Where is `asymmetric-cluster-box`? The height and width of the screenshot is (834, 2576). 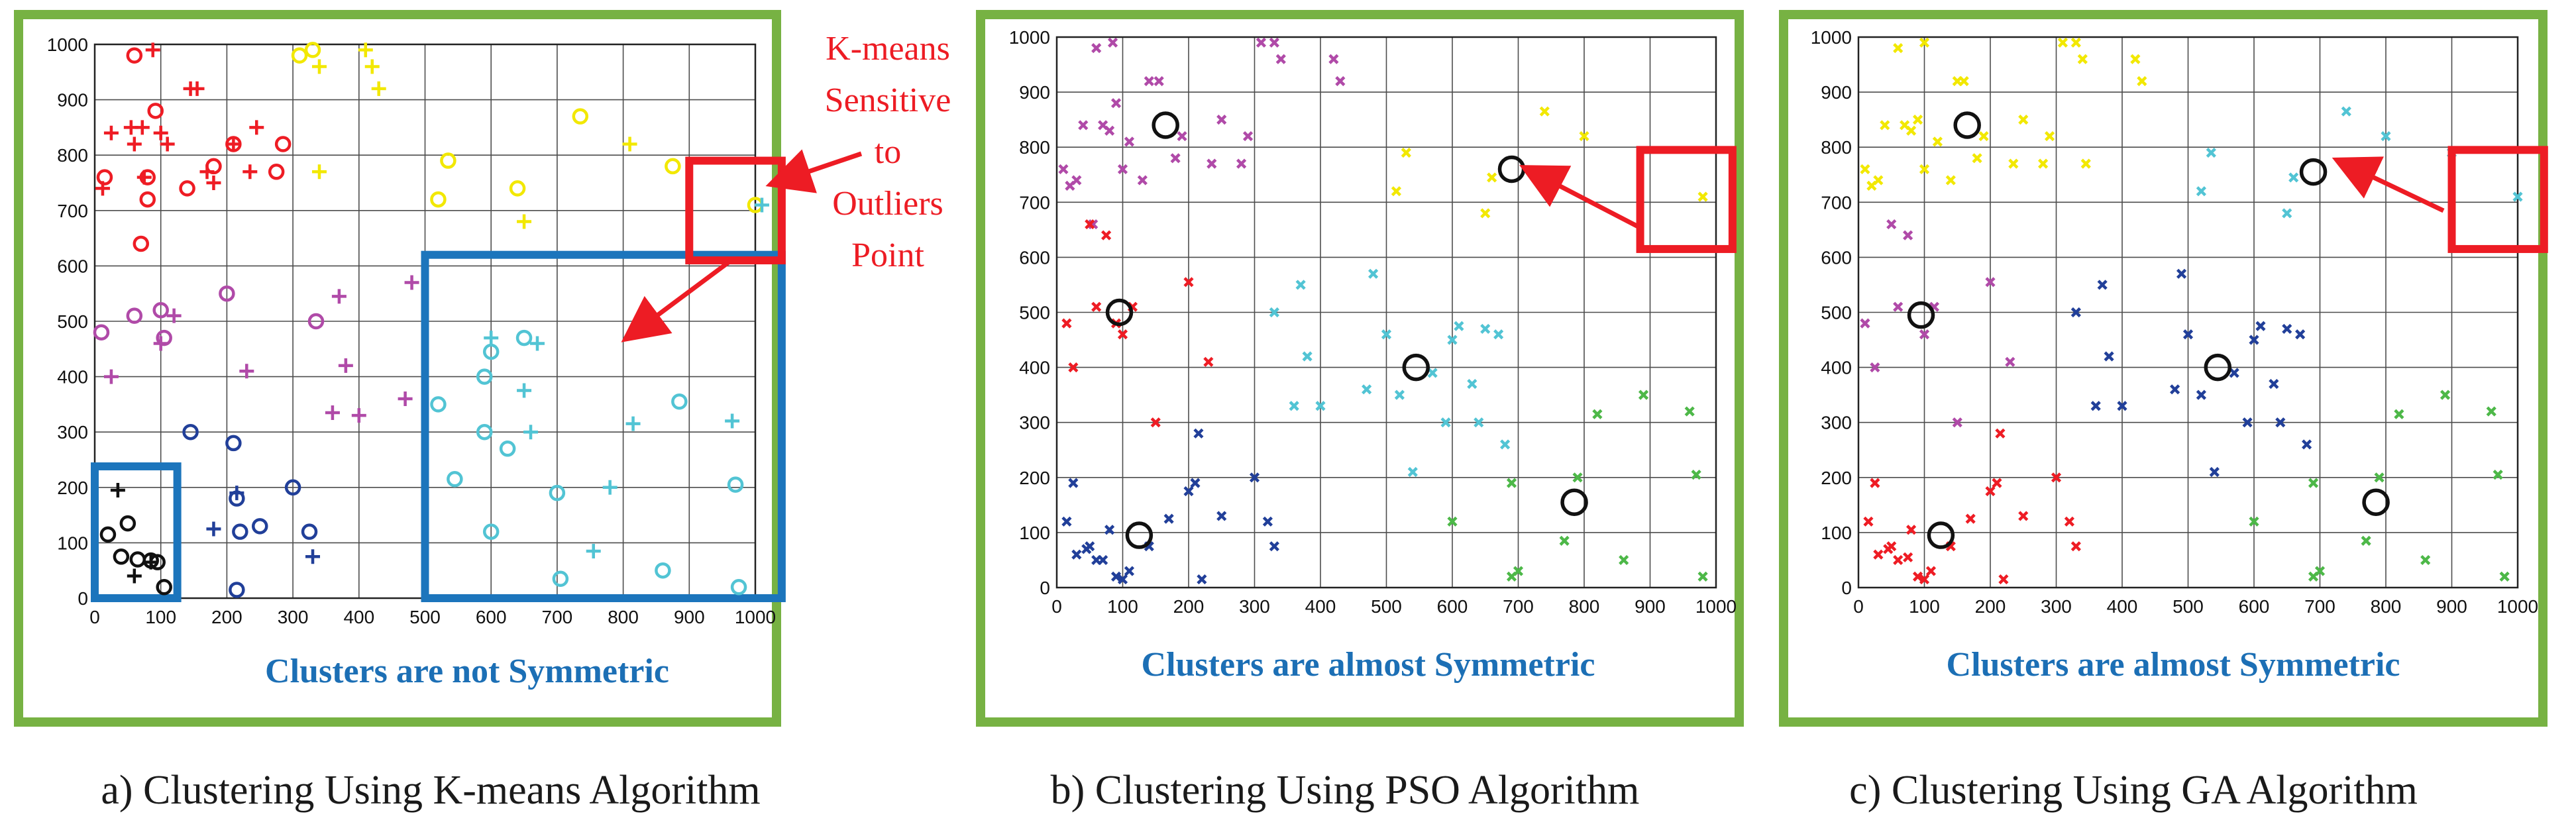
asymmetric-cluster-box is located at coordinates (603, 426).